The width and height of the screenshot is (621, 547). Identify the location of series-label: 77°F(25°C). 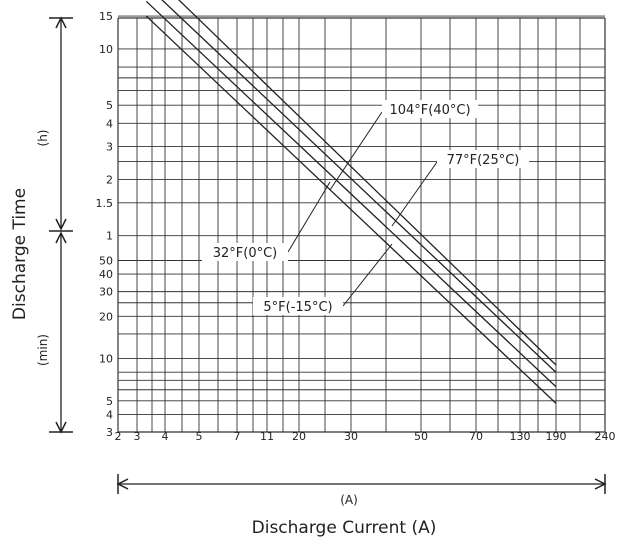
(483, 160).